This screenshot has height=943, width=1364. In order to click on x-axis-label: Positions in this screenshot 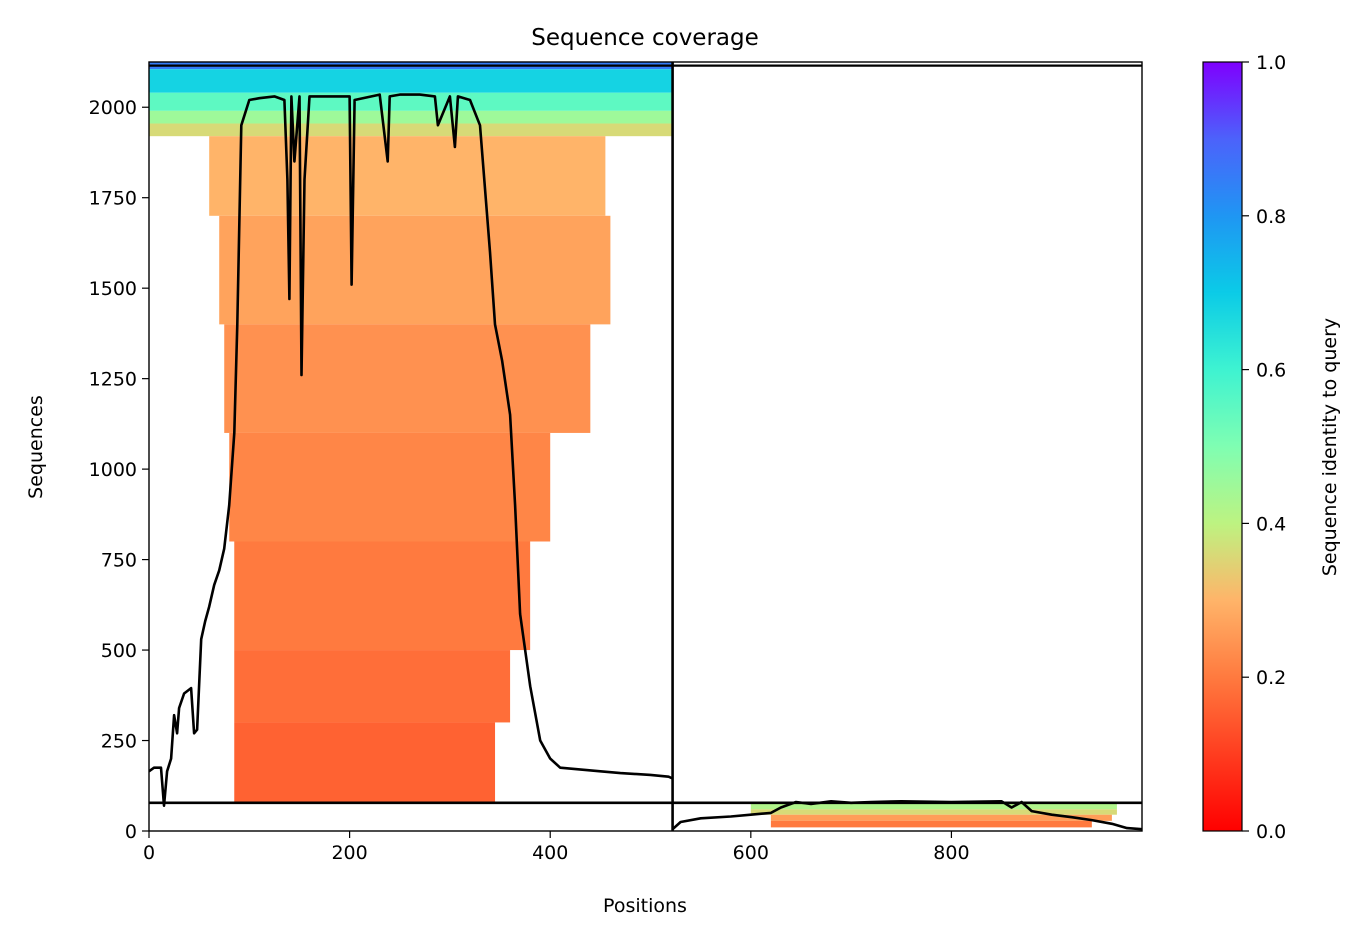, I will do `click(645, 906)`.